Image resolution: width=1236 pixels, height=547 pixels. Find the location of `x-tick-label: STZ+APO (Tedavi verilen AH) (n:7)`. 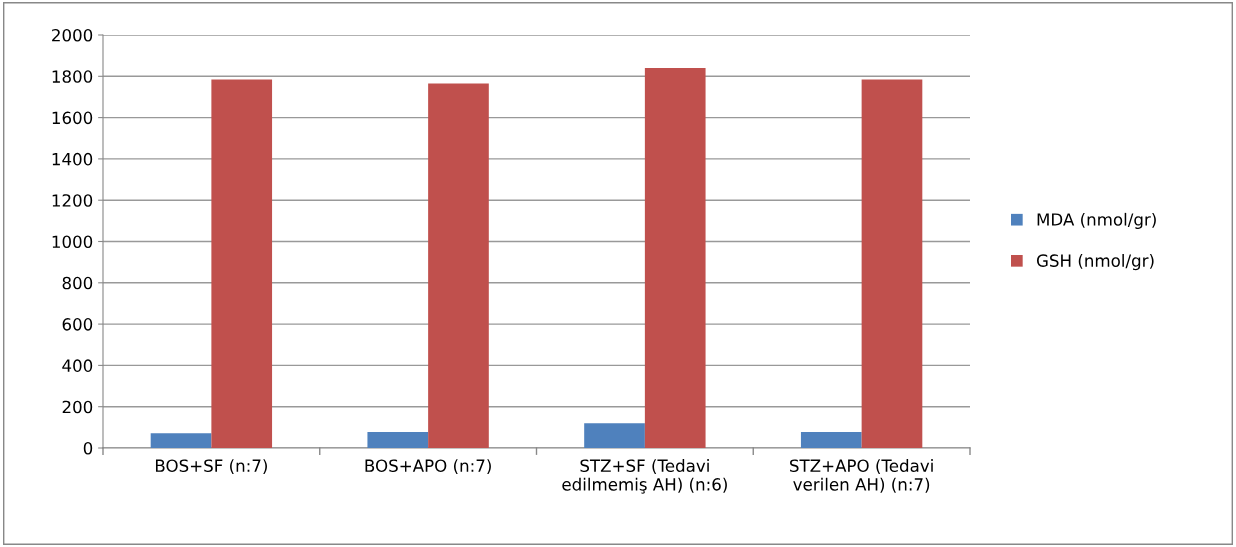

x-tick-label: STZ+APO (Tedavi verilen AH) (n:7) is located at coordinates (861, 476).